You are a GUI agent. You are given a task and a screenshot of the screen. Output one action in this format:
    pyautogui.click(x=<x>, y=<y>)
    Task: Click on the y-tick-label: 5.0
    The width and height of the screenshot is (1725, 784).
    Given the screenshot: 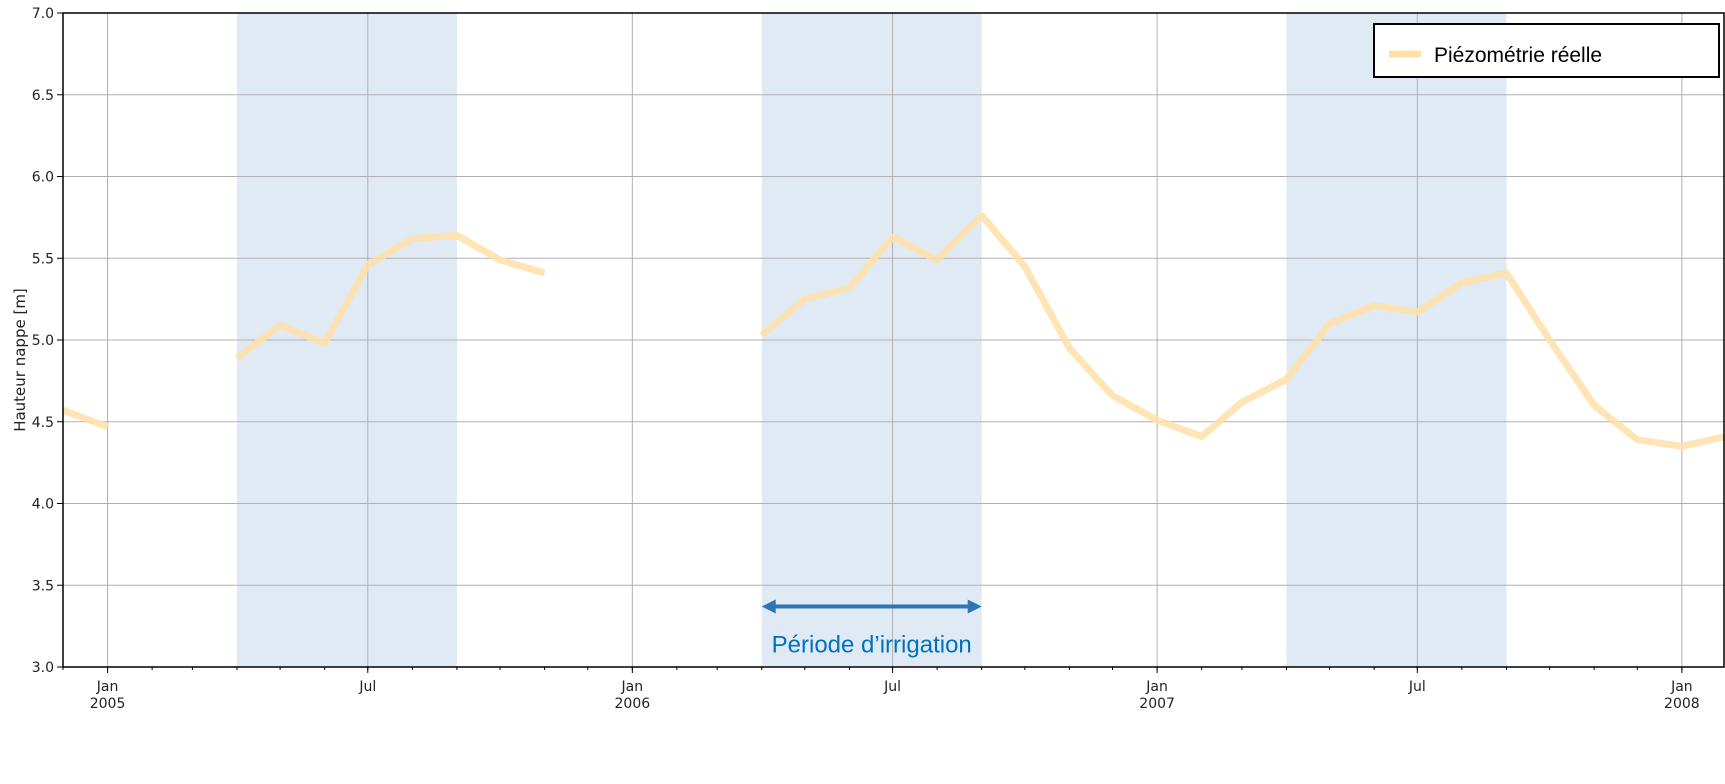 What is the action you would take?
    pyautogui.click(x=43, y=341)
    